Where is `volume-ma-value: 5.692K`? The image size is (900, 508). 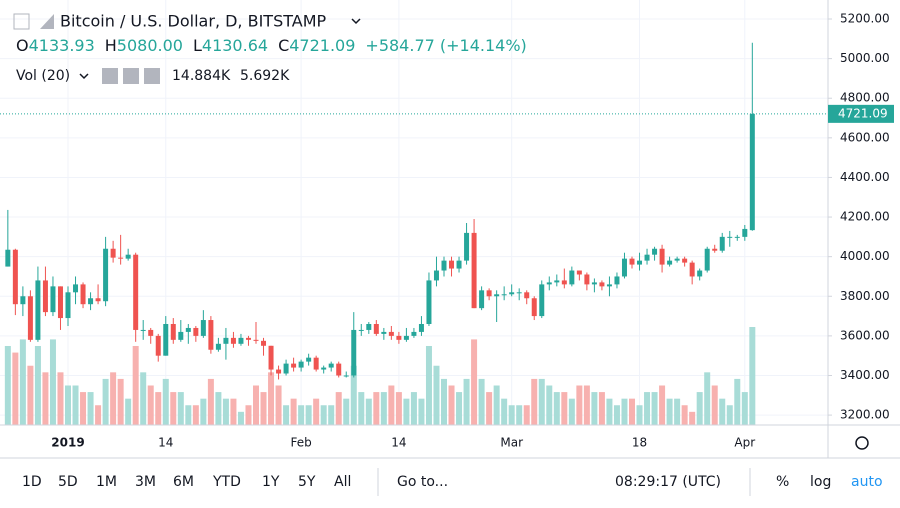
volume-ma-value: 5.692K is located at coordinates (265, 76).